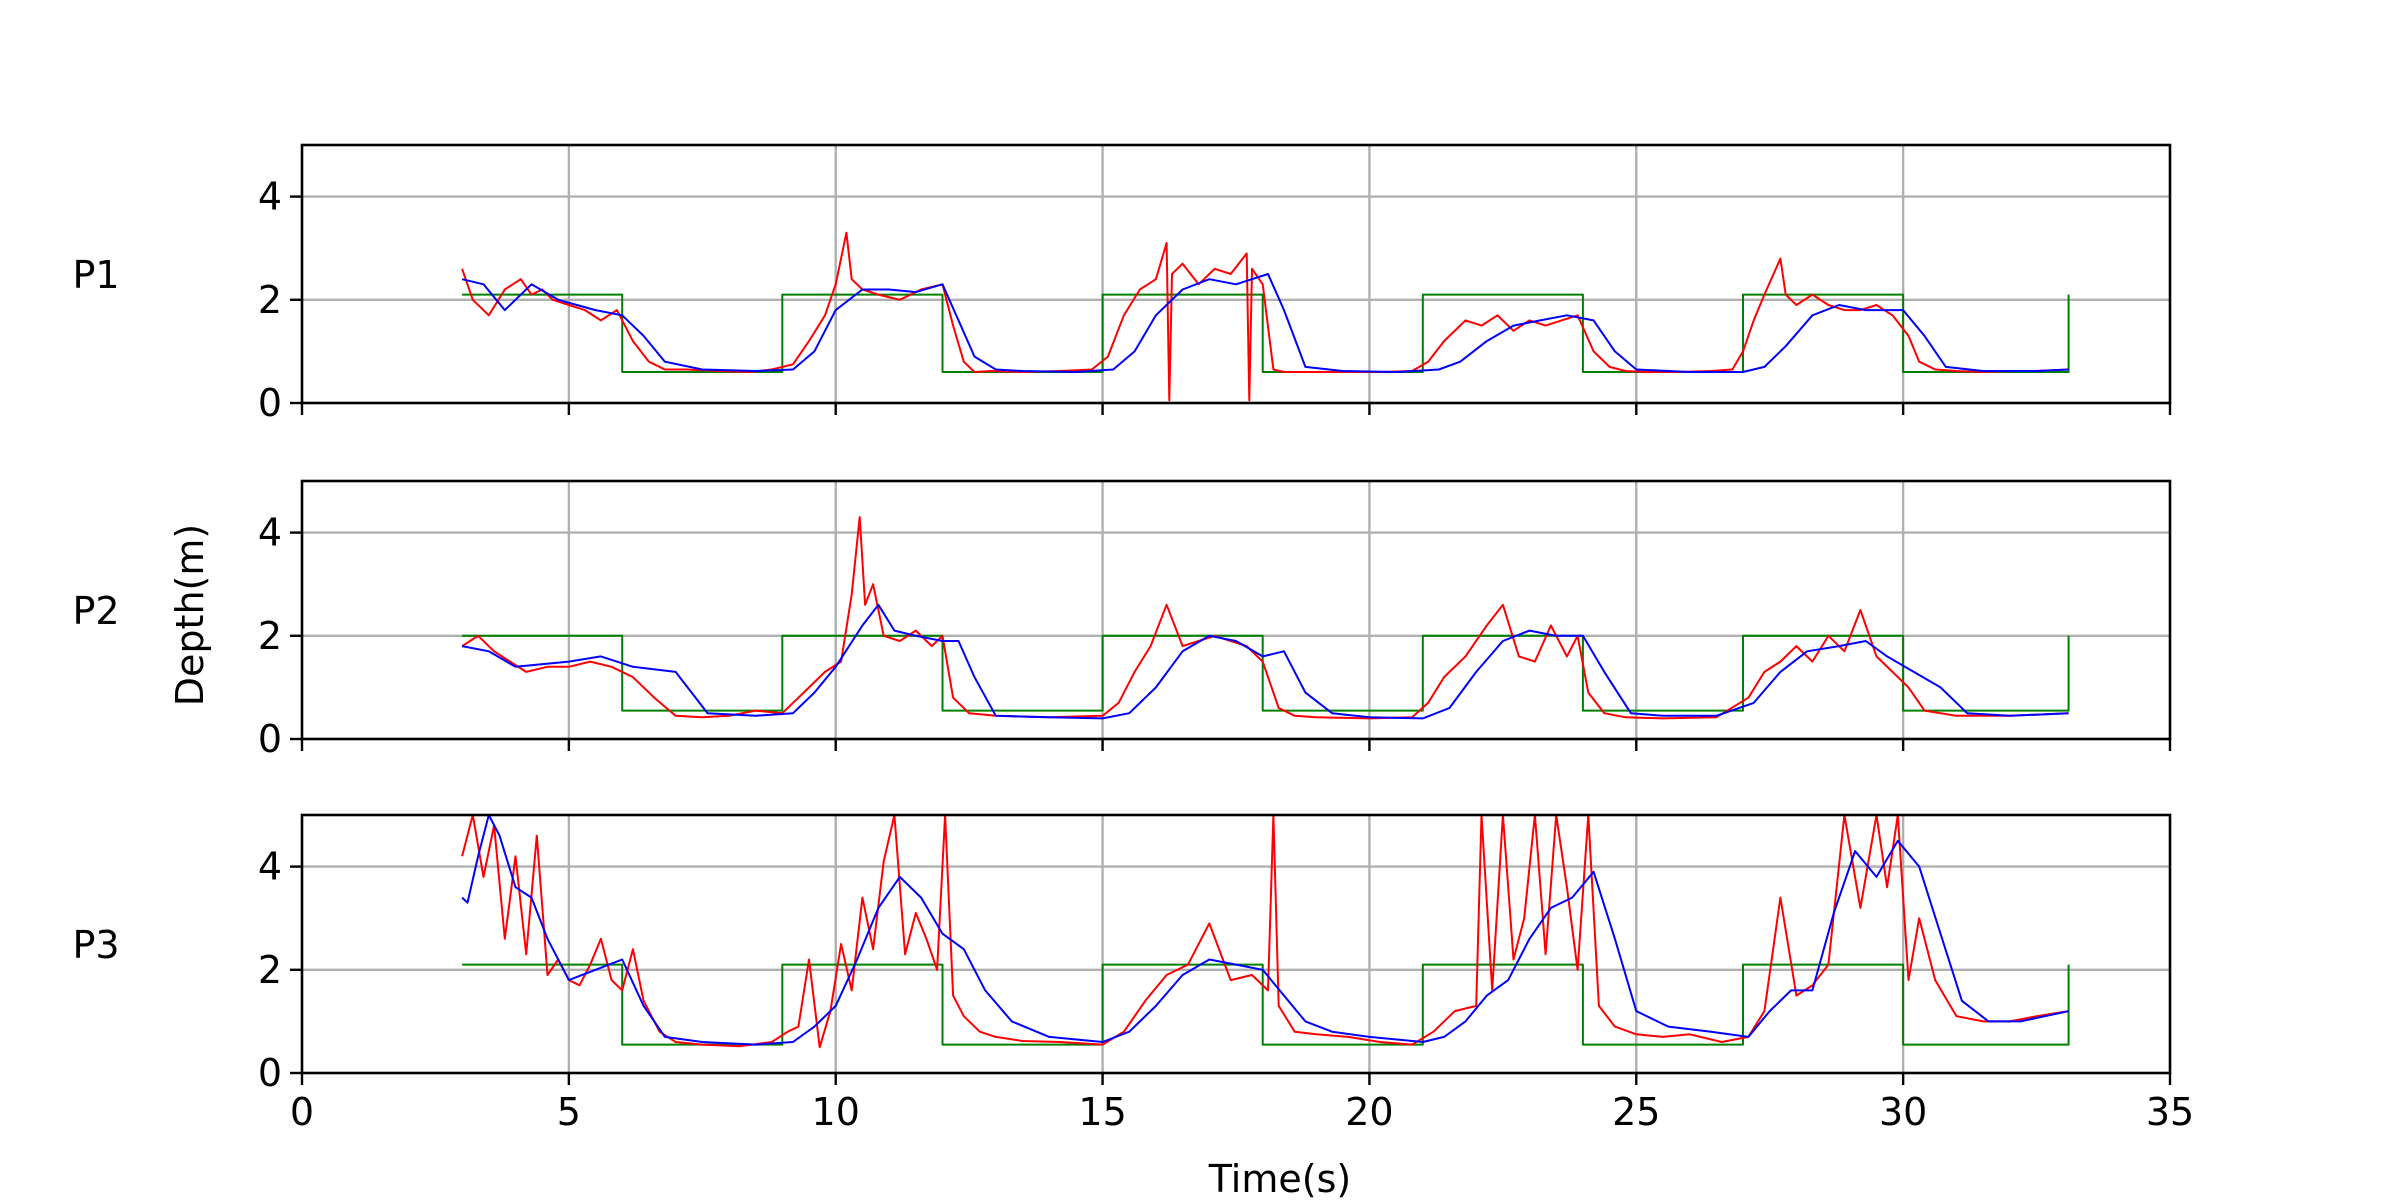  Describe the element at coordinates (95, 275) in the screenshot. I see `panel-label: P1` at that location.